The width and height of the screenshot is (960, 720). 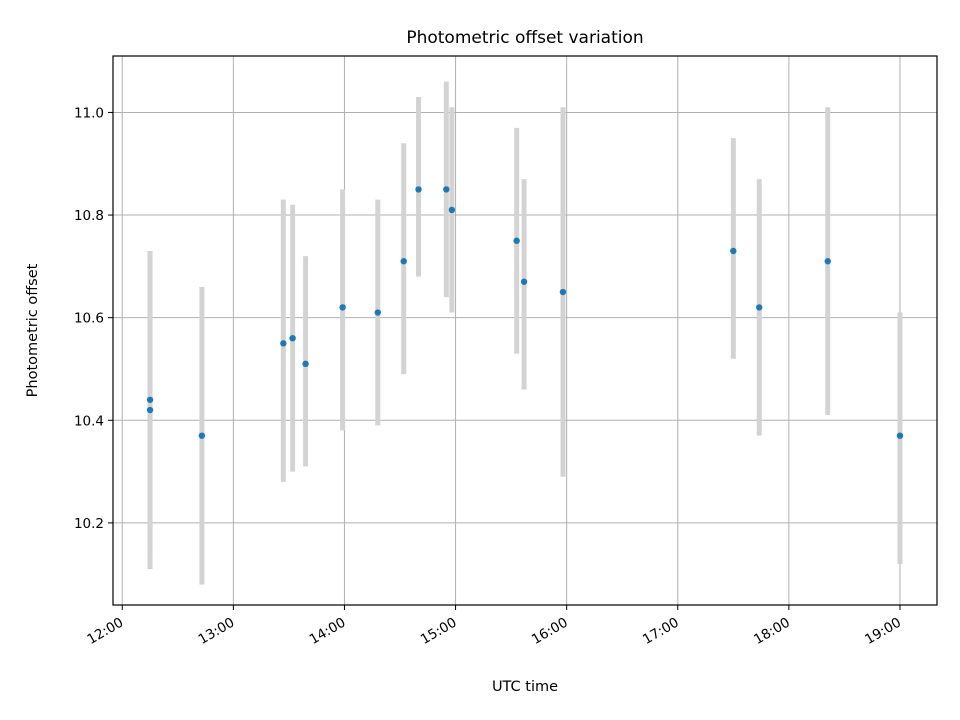 I want to click on y-tick-label: 10.6, so click(x=89, y=319).